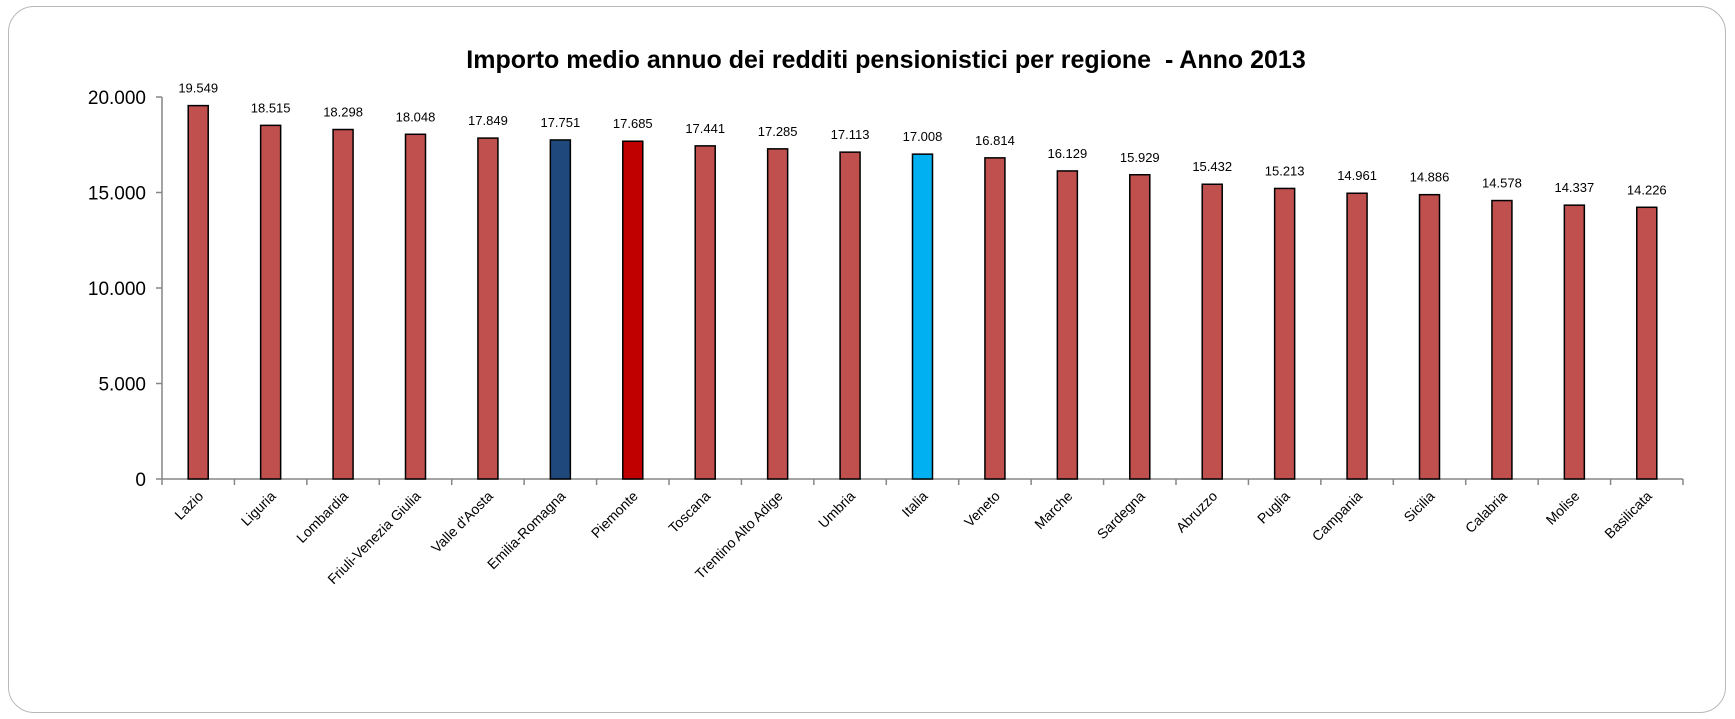 The height and width of the screenshot is (719, 1735). Describe the element at coordinates (1285, 170) in the screenshot. I see `data-label: 15.213` at that location.